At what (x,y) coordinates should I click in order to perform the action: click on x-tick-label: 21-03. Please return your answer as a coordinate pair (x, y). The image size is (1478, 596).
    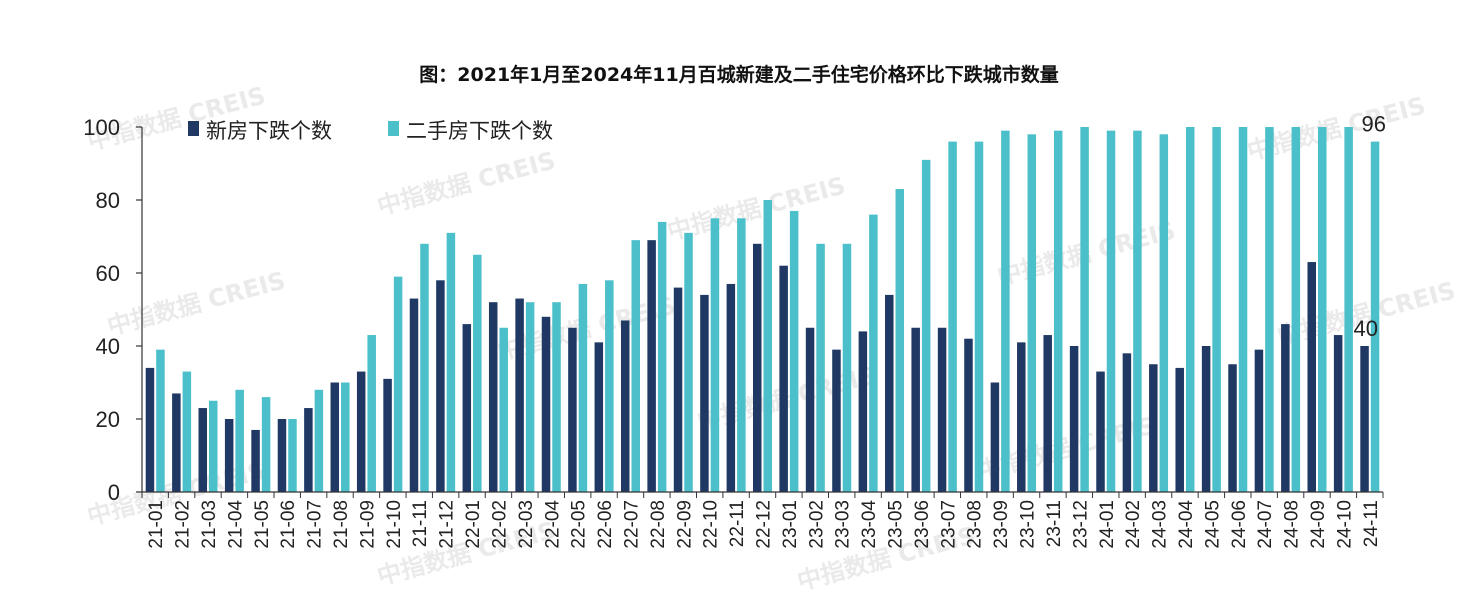
    Looking at the image, I should click on (209, 524).